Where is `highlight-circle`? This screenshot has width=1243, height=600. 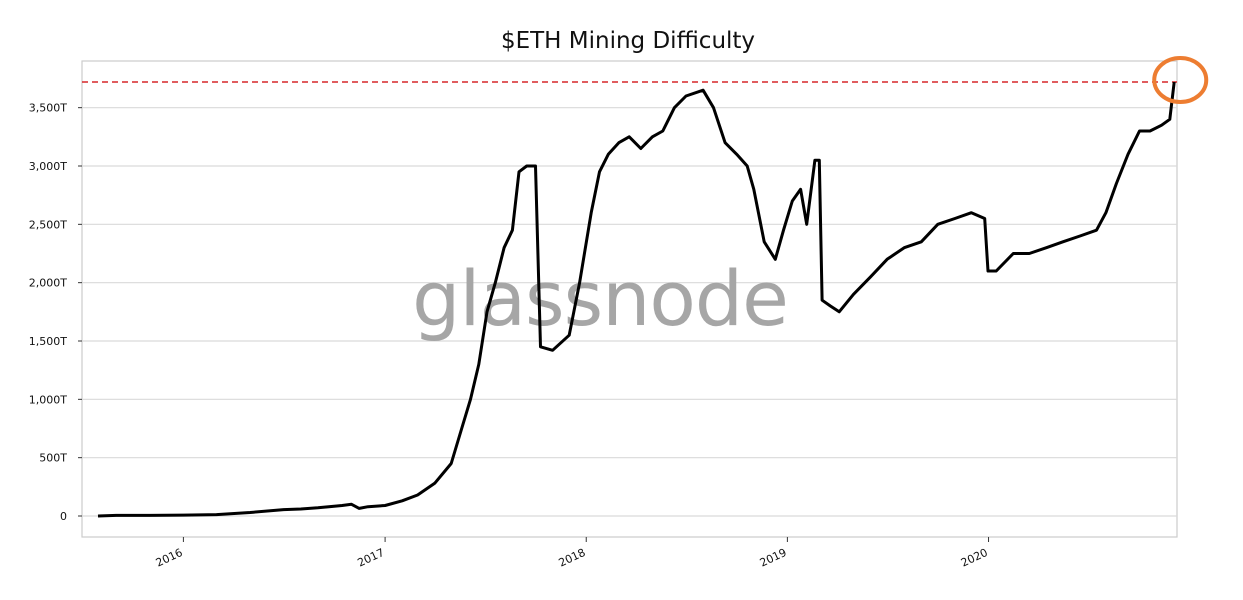 highlight-circle is located at coordinates (1180, 80).